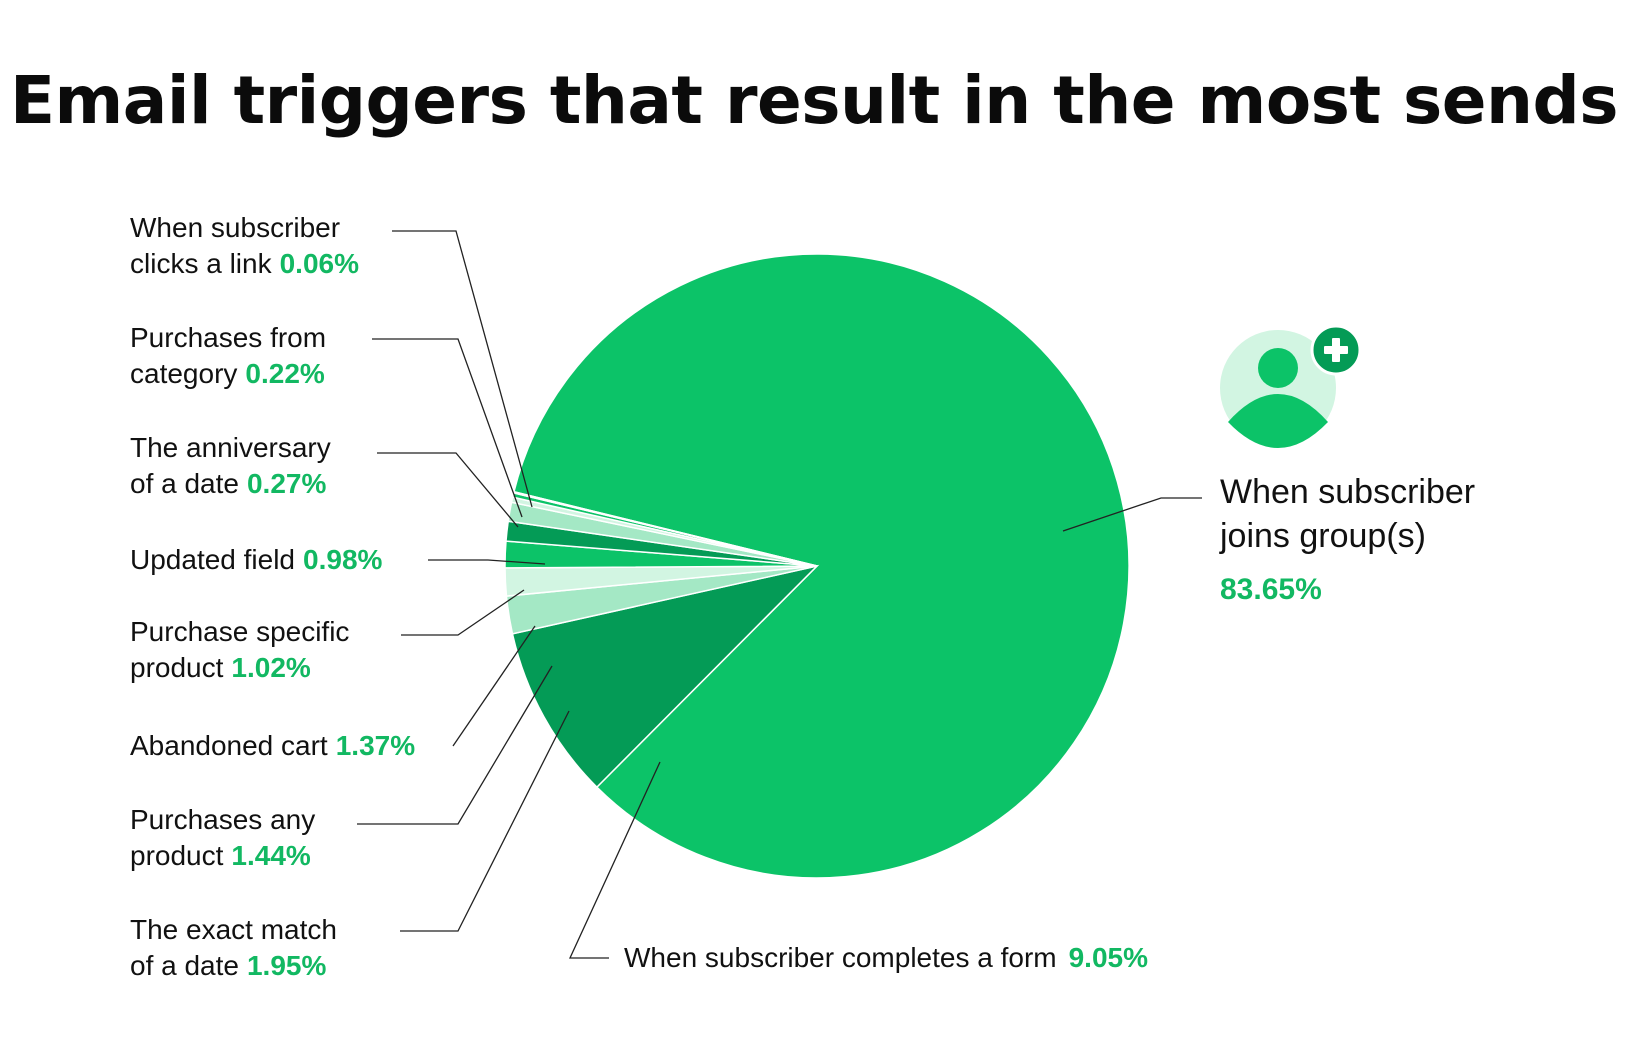 Image resolution: width=1628 pixels, height=1038 pixels. Describe the element at coordinates (201, 263) in the screenshot. I see `label-clicks-link-line2: clicks a link` at that location.